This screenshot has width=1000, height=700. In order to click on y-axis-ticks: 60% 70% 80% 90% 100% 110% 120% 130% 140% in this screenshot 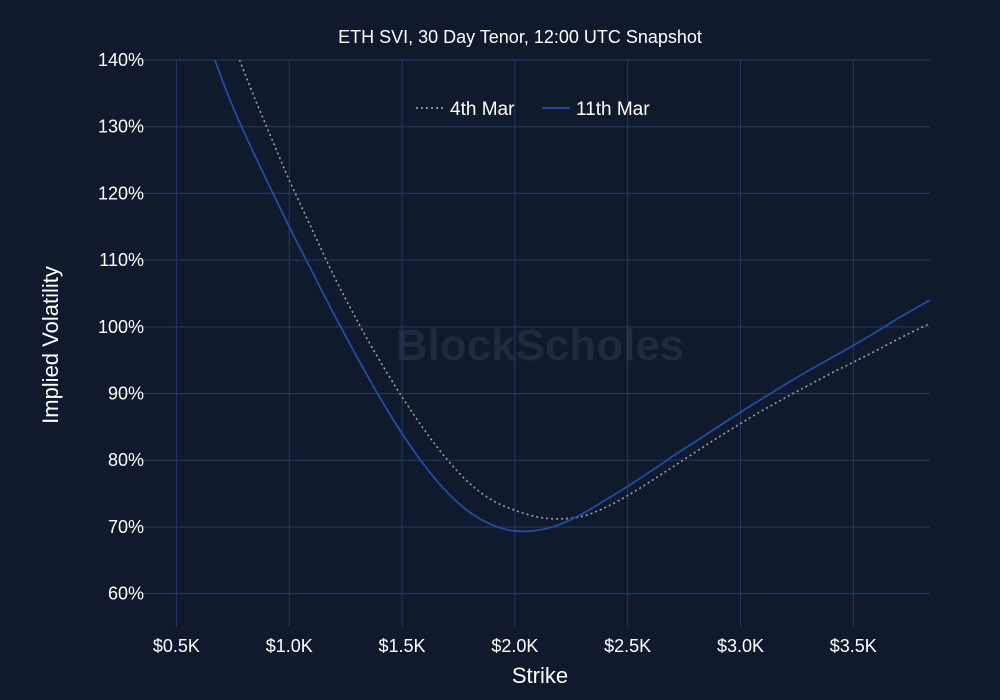, I will do `click(121, 327)`.